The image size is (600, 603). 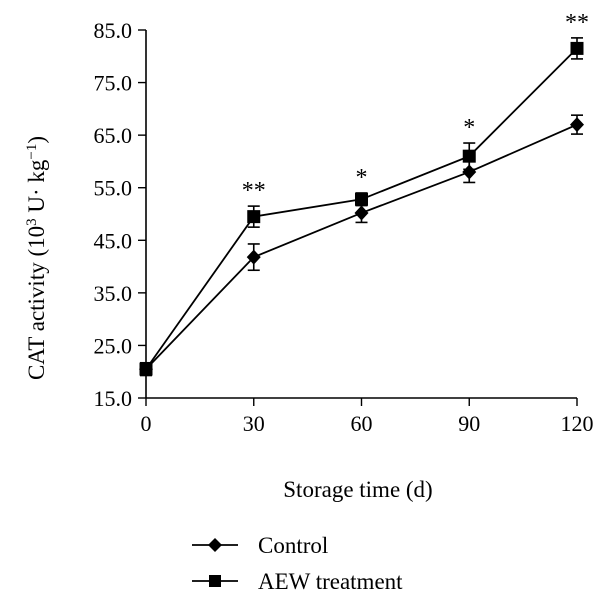 What do you see at coordinates (215, 581) in the screenshot?
I see `square-marker-icon` at bounding box center [215, 581].